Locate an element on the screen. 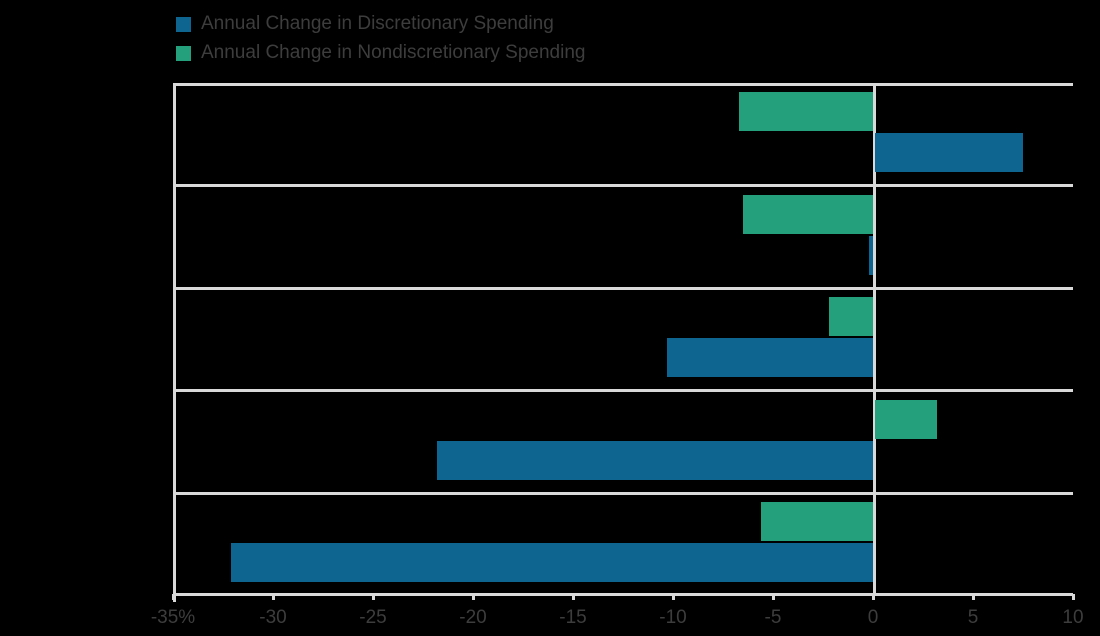 The image size is (1100, 636). x-axis-tick-label: -10 is located at coordinates (673, 617).